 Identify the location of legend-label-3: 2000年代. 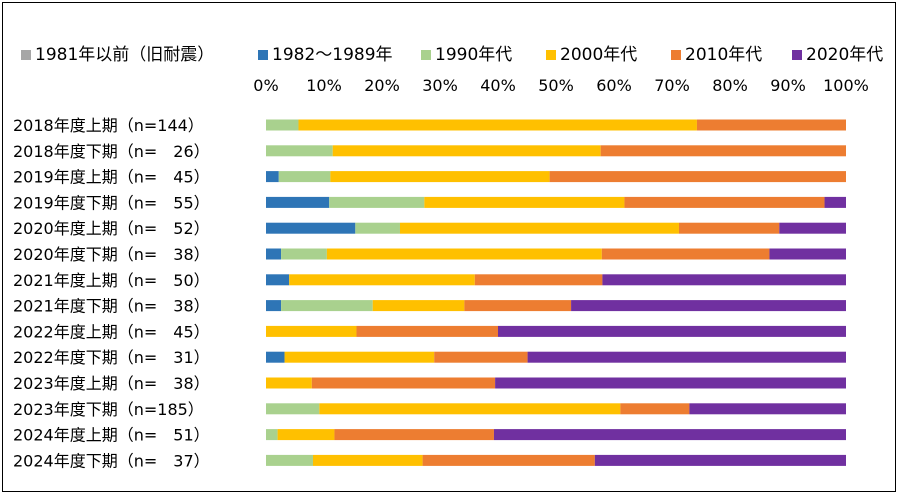
(598, 55).